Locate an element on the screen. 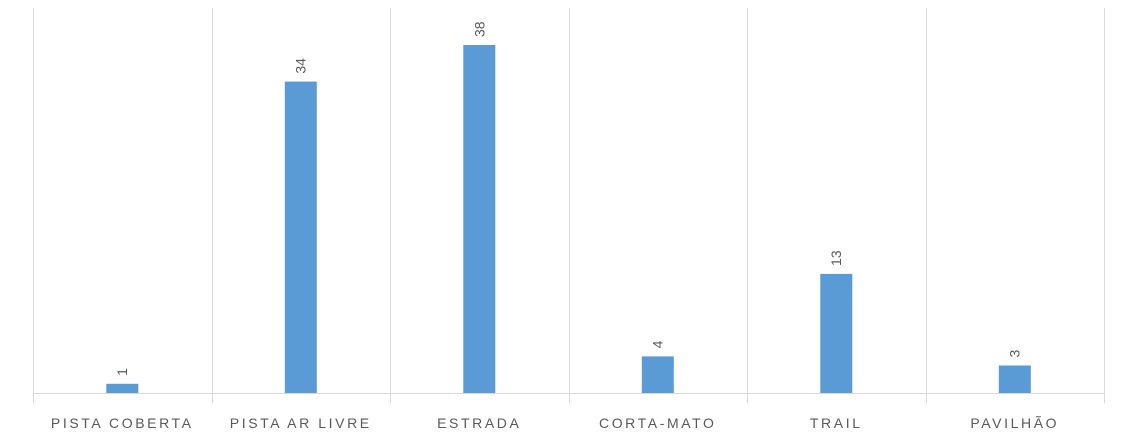 The width and height of the screenshot is (1125, 446). x-tick-label: PISTA AR LIVRE is located at coordinates (301, 423).